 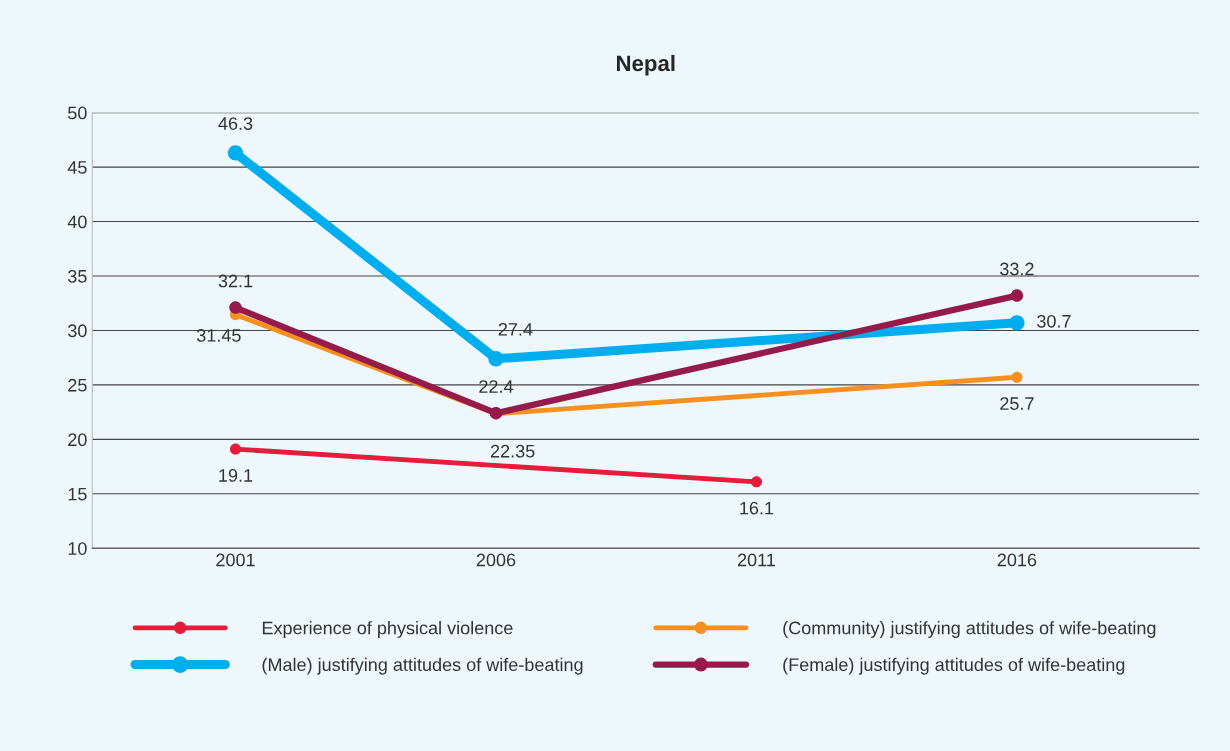 What do you see at coordinates (77, 385) in the screenshot?
I see `y-tick-label: 25` at bounding box center [77, 385].